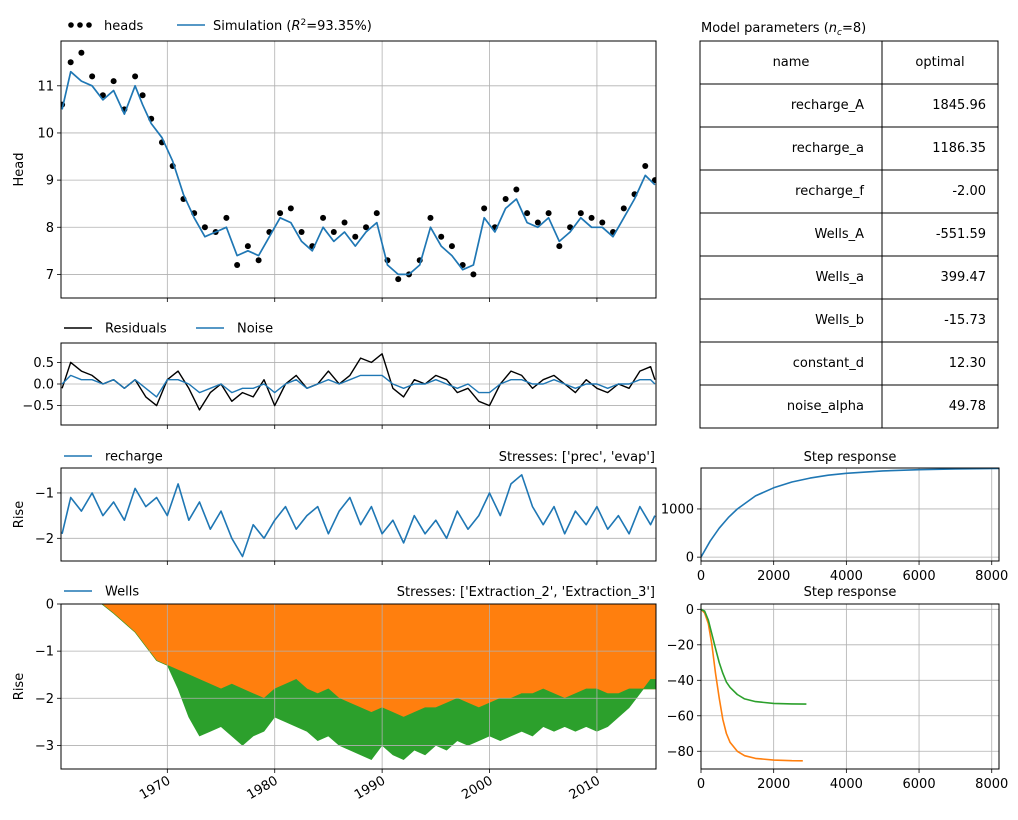 This screenshot has width=1018, height=820. What do you see at coordinates (754, 656) in the screenshot?
I see `extraction-3-step-line` at bounding box center [754, 656].